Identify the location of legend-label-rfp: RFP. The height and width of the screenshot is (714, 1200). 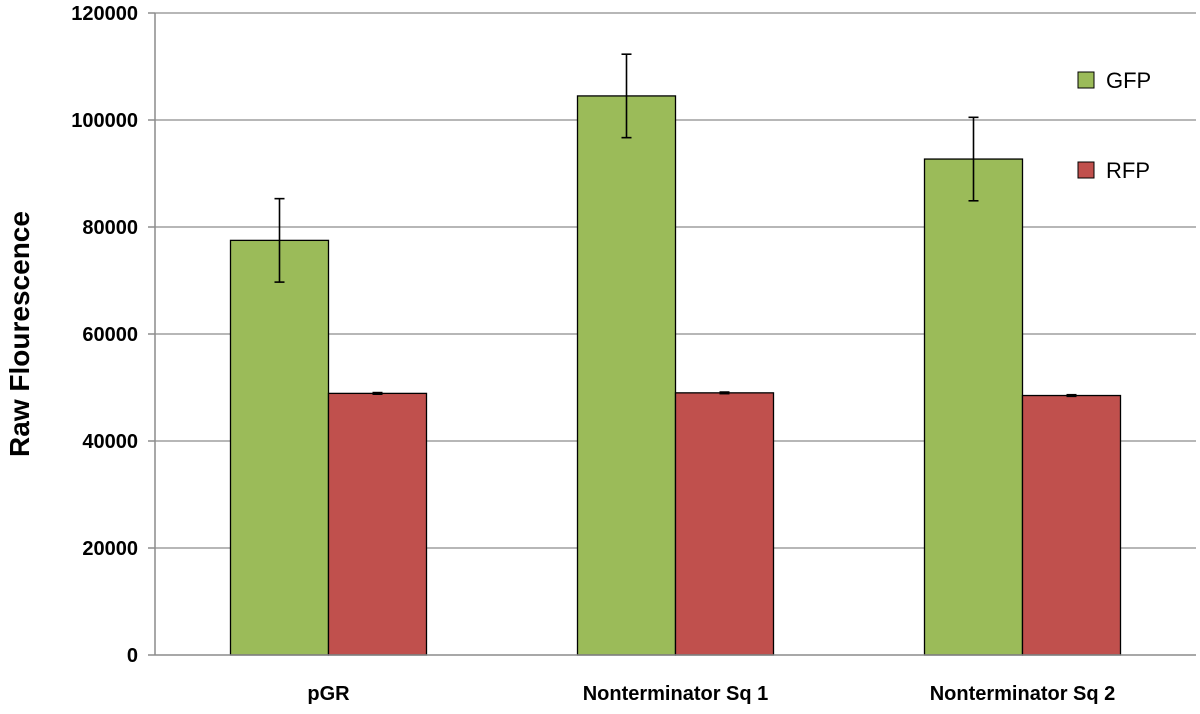
(1128, 170).